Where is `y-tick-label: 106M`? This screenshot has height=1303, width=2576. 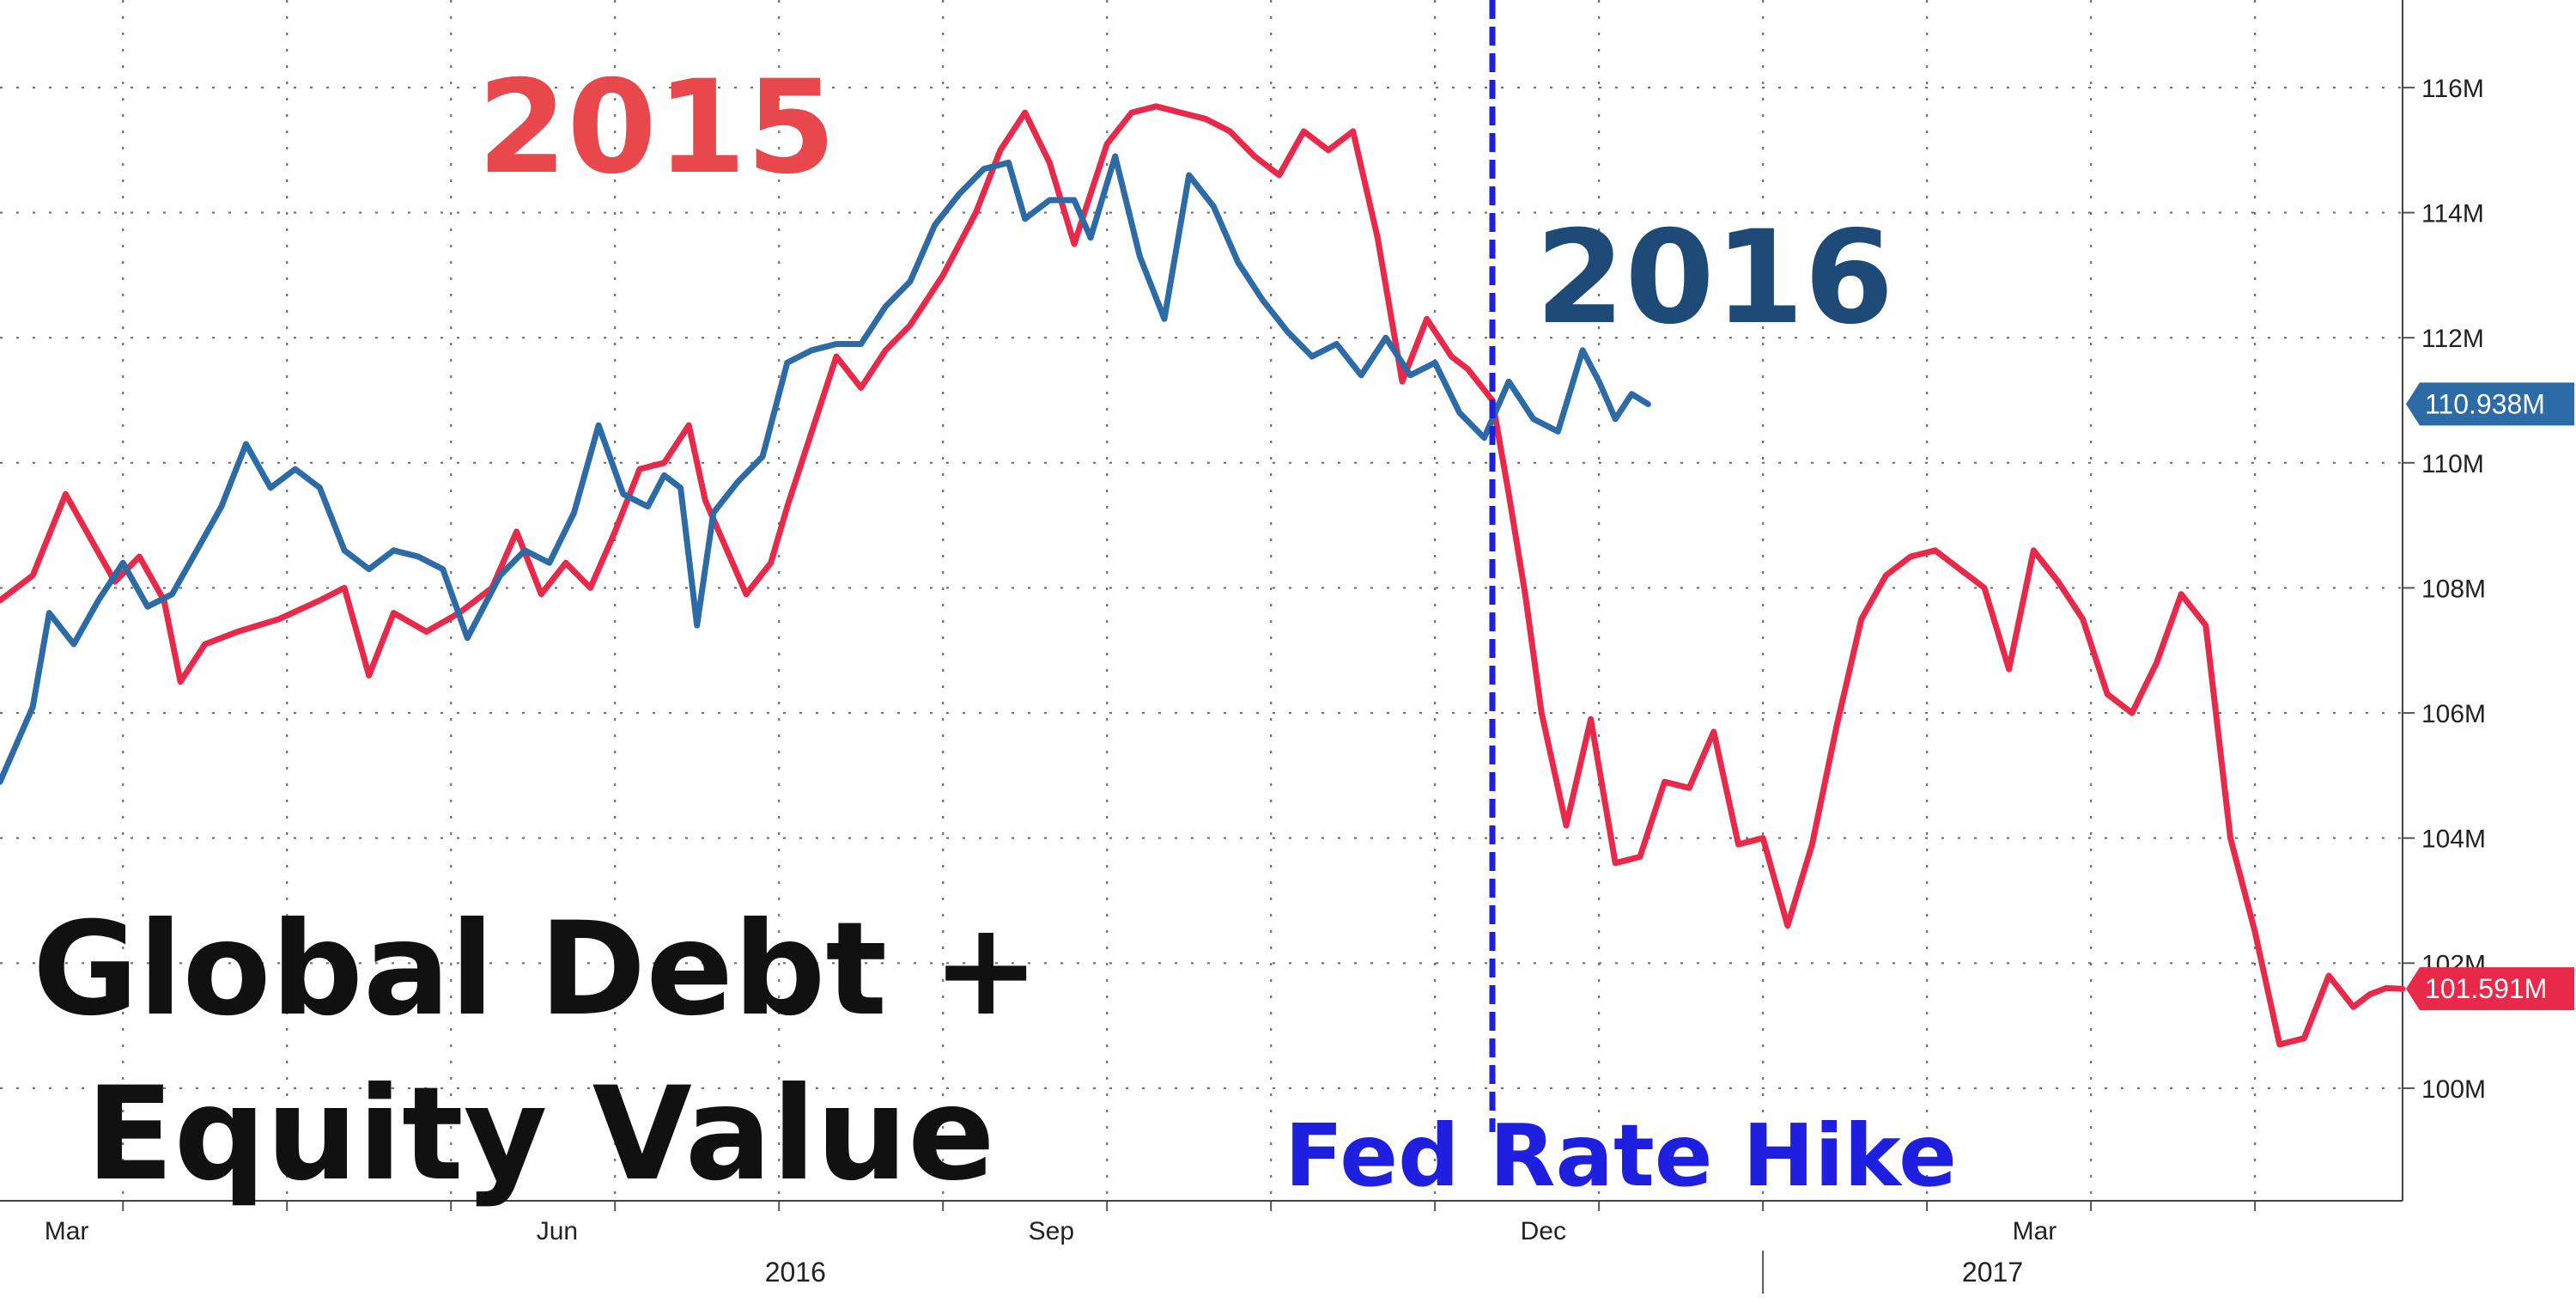 y-tick-label: 106M is located at coordinates (2453, 714).